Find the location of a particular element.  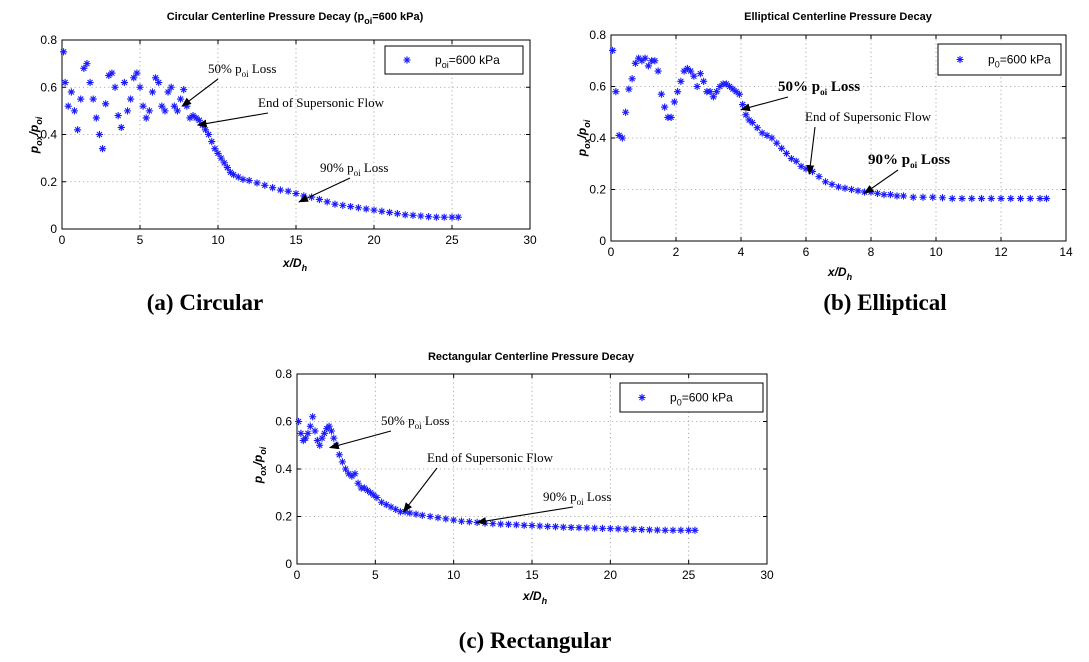

x-tick-label: 14 is located at coordinates (1066, 252).